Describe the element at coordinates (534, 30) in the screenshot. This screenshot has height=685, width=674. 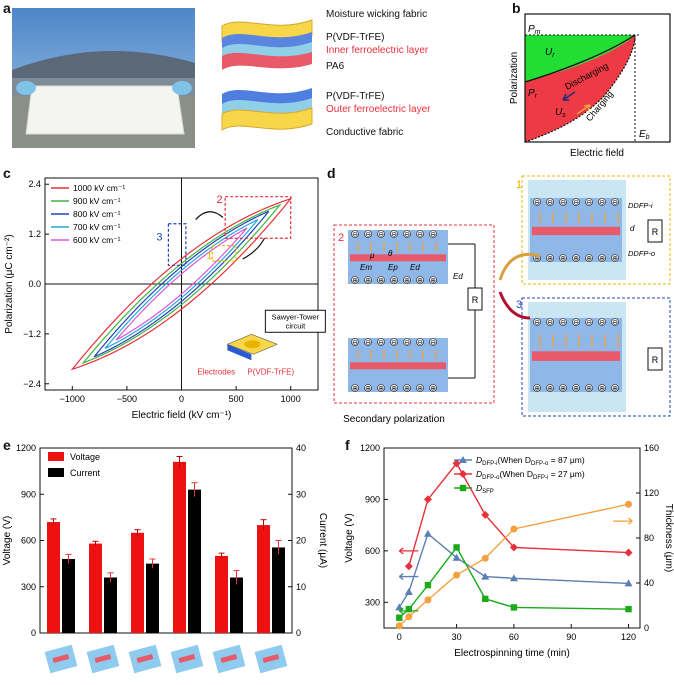
I see `pm-label: Pm` at that location.